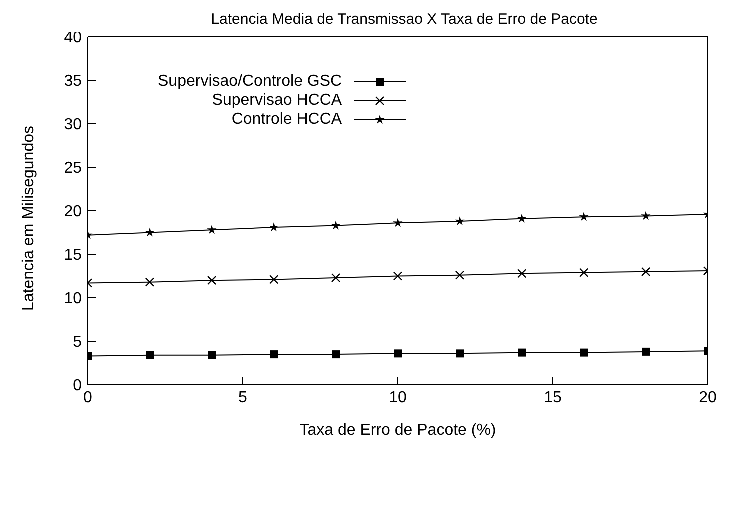 The image size is (733, 521). Describe the element at coordinates (77, 343) in the screenshot. I see `y-tick-label: 5` at that location.